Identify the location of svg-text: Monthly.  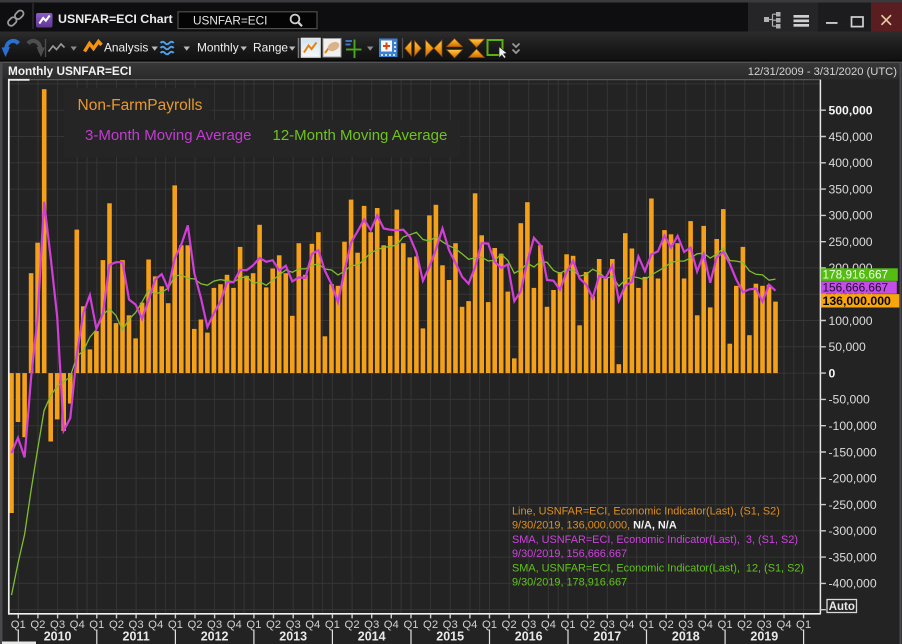
(218, 47).